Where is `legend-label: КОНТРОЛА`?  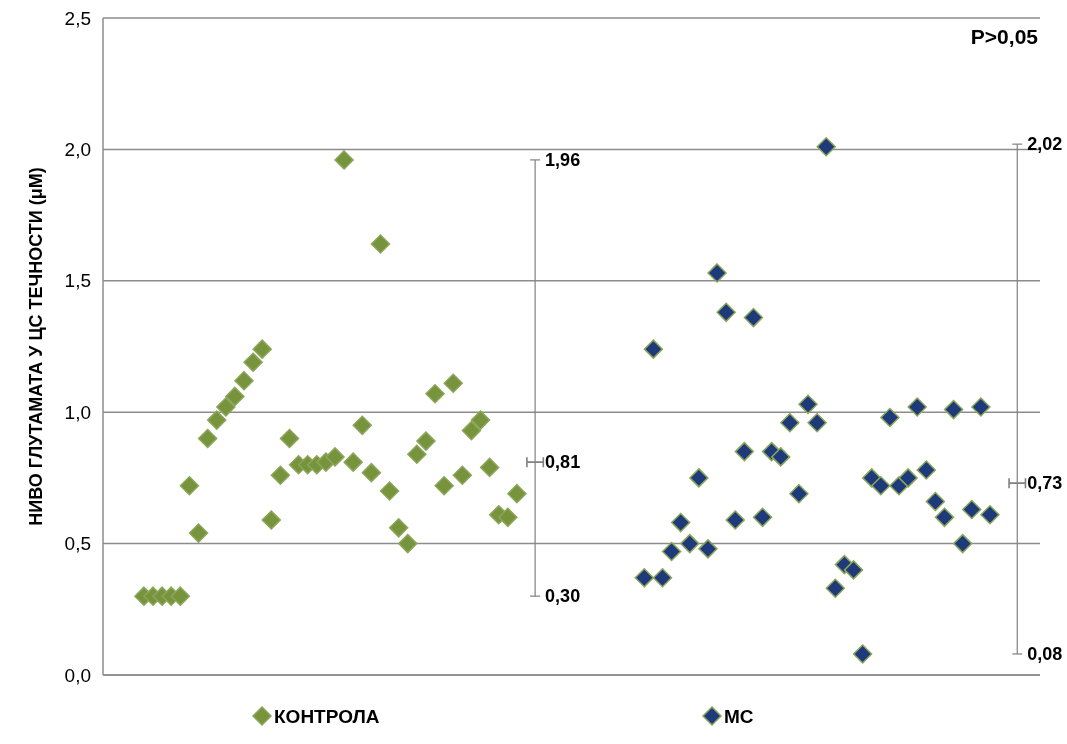
legend-label: КОНТРОЛА is located at coordinates (327, 716).